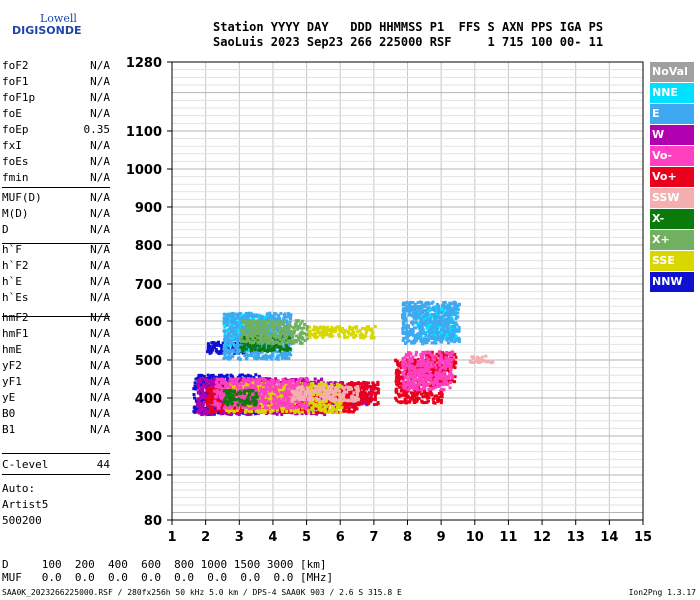 This screenshot has height=600, width=700. What do you see at coordinates (9, 429) in the screenshot?
I see `param-name: B1` at bounding box center [9, 429].